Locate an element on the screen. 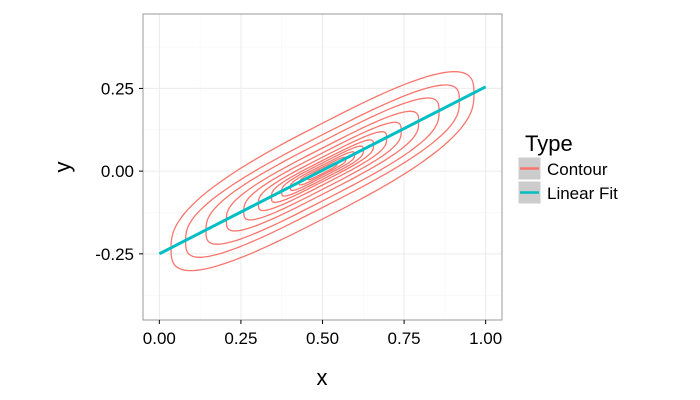 This screenshot has width=700, height=400. legend-entry-linear-fit: Linear Fit is located at coordinates (567, 192).